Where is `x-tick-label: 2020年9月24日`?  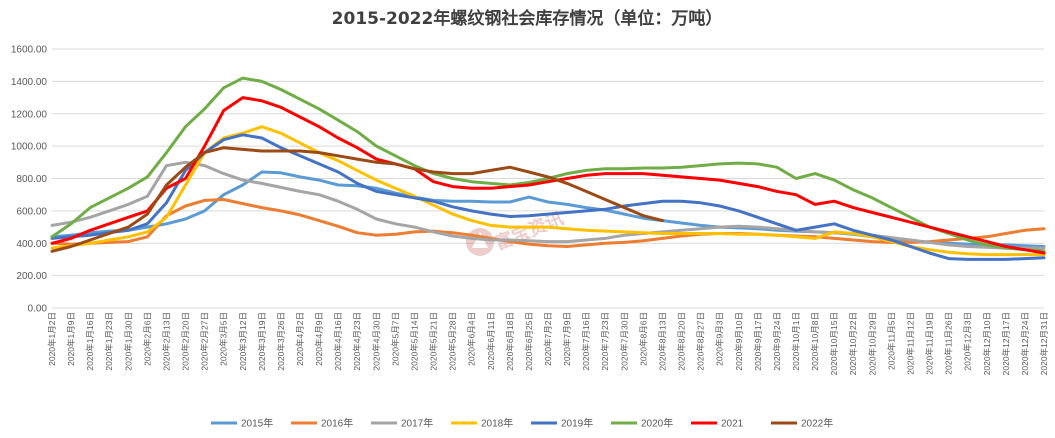
x-tick-label: 2020年9月24日 is located at coordinates (777, 341).